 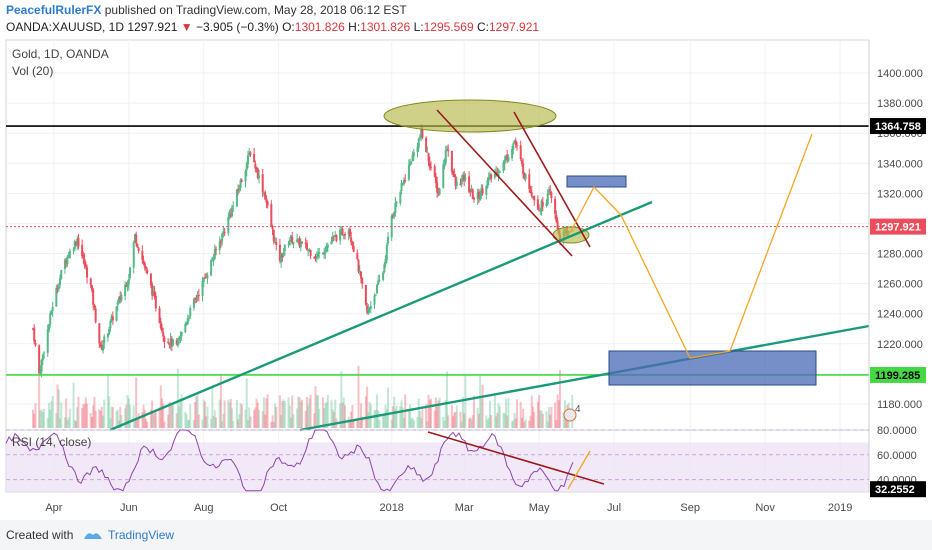 I want to click on rsi-projection, so click(x=579, y=470).